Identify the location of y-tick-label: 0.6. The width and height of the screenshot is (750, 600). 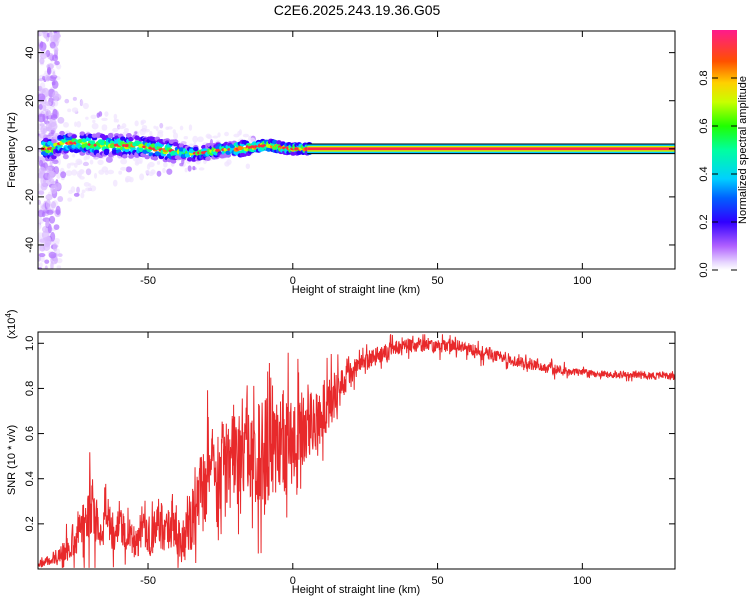
(30, 433).